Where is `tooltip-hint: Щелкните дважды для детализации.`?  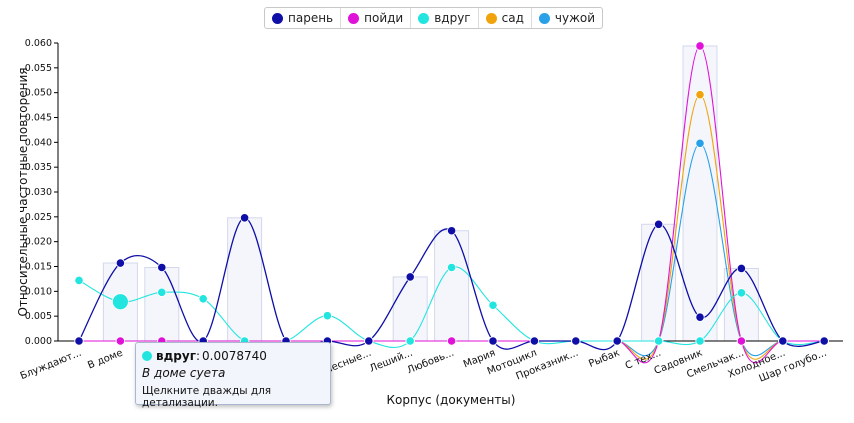 tooltip-hint: Щелкните дважды для детализации. is located at coordinates (207, 397).